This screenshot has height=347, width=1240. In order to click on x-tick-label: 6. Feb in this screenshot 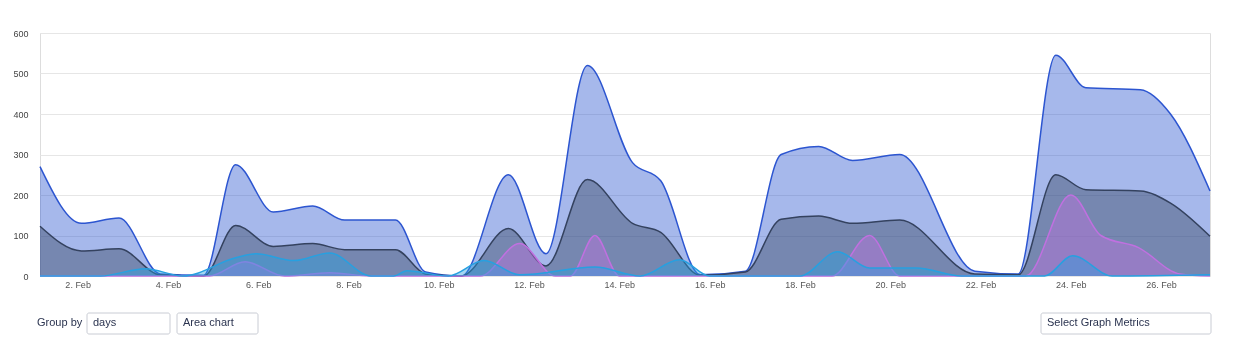, I will do `click(258, 284)`.